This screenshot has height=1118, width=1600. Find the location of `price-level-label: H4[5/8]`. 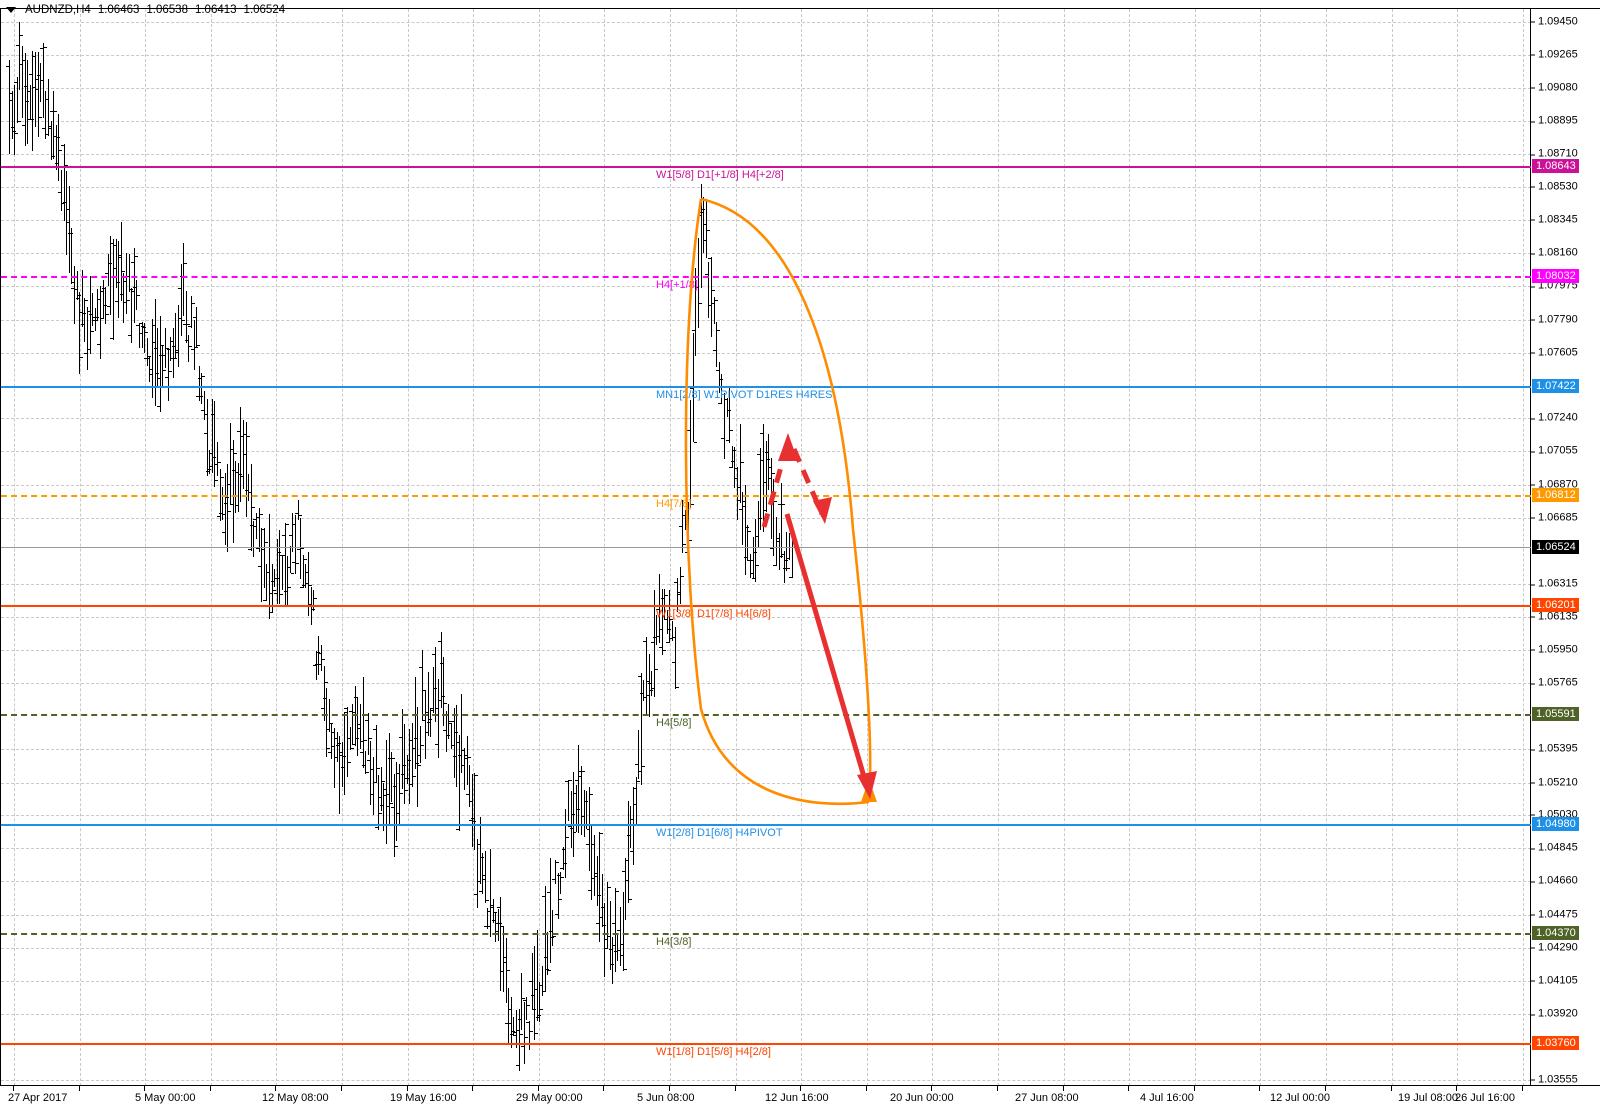

price-level-label: H4[5/8] is located at coordinates (674, 723).